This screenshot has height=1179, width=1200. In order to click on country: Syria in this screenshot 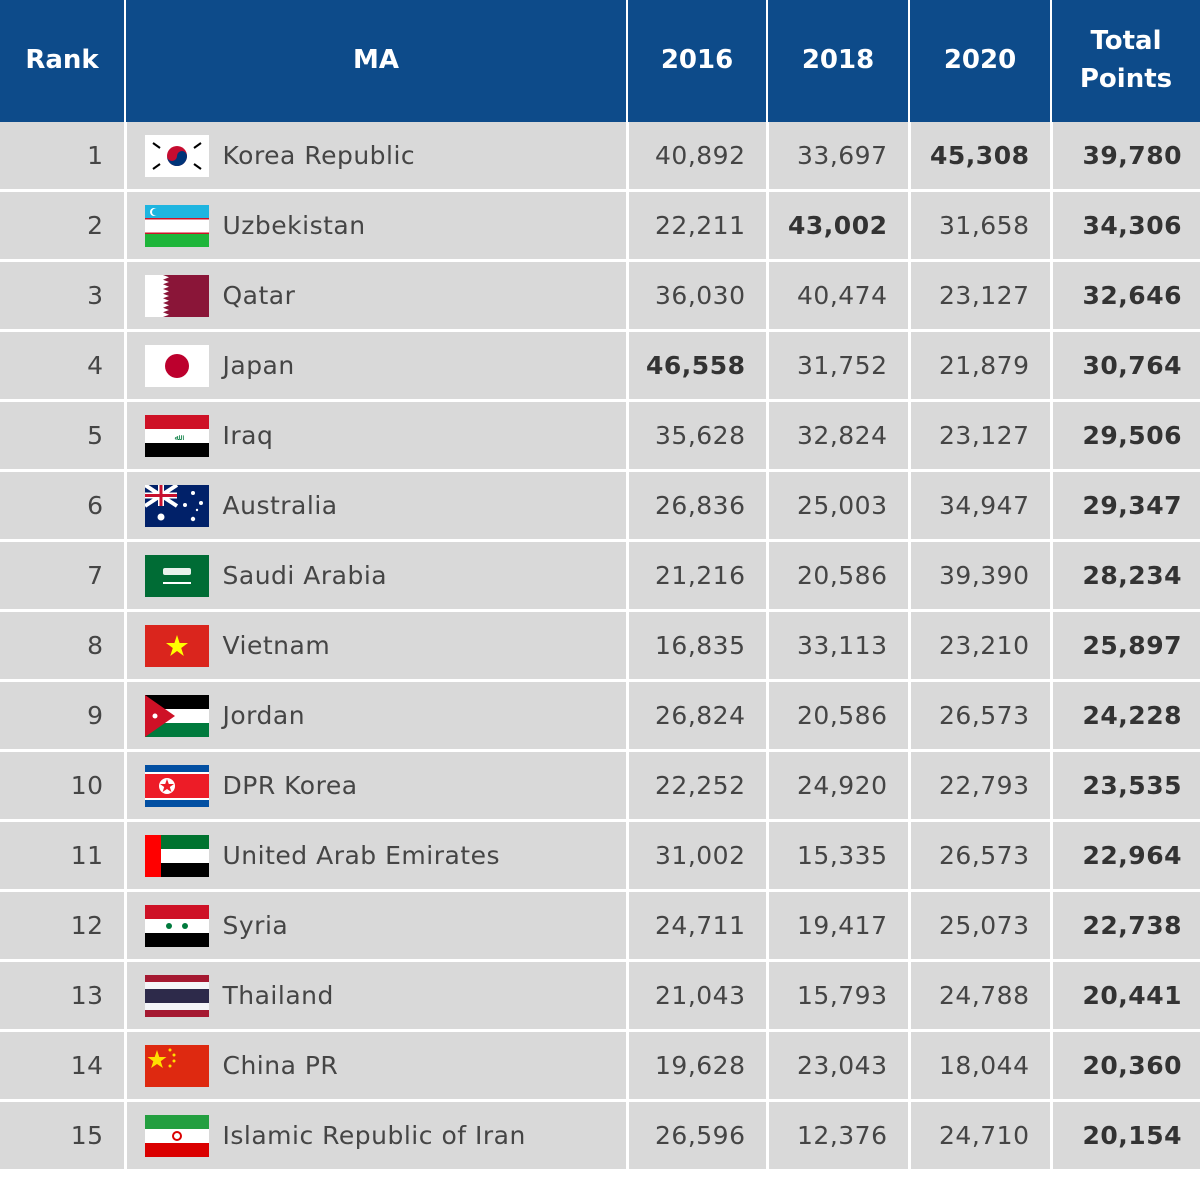, I will do `click(385, 925)`.